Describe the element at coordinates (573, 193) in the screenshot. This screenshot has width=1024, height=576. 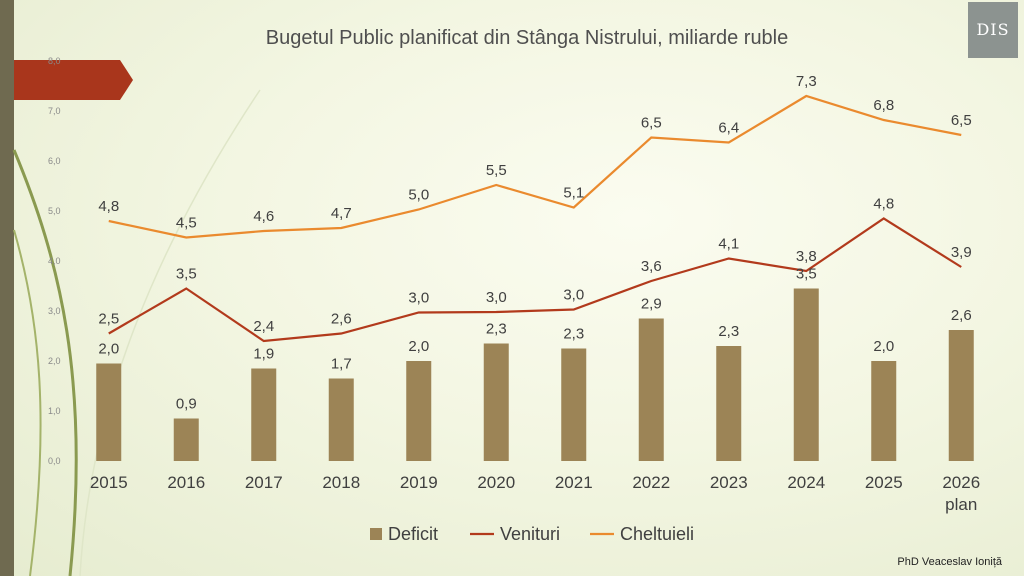
I see `cheltuieli-data-label: 5,1` at that location.